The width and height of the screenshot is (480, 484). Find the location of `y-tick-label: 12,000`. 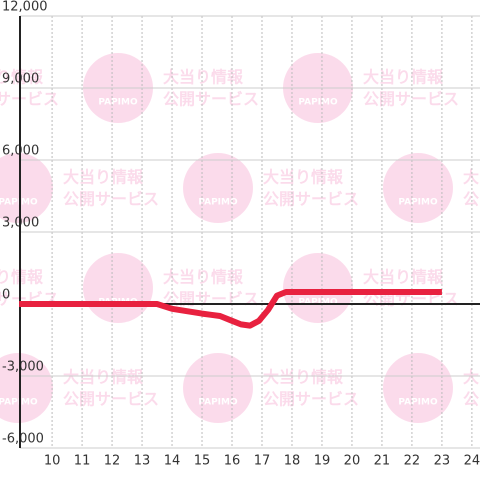

y-tick-label: 12,000 is located at coordinates (25, 7).